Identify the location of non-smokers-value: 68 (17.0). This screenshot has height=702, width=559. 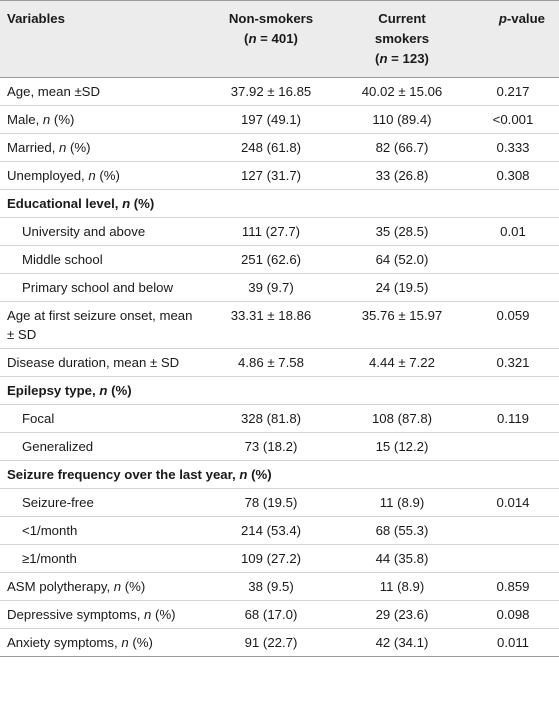
(271, 614).